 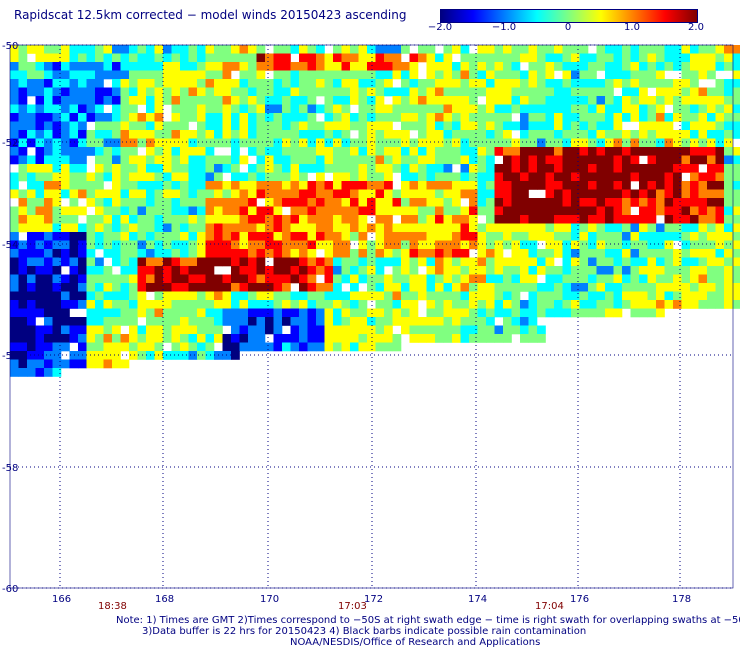 What do you see at coordinates (504, 27) in the screenshot?
I see `colorbar-label: −1.0` at bounding box center [504, 27].